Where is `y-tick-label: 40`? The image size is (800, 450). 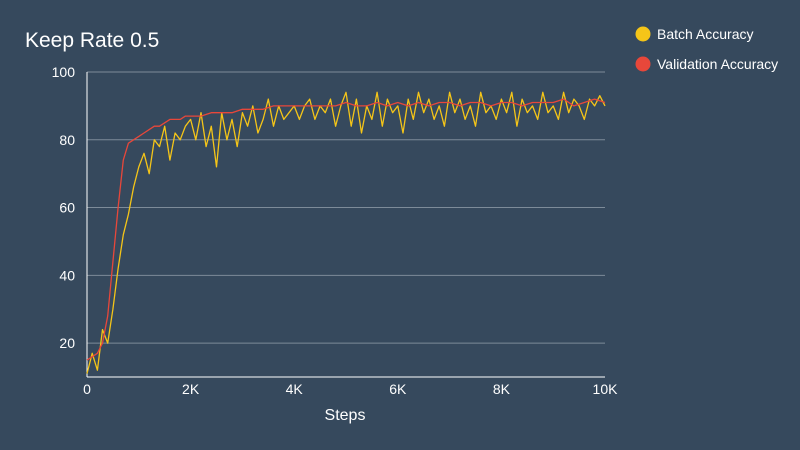
y-tick-label: 40 is located at coordinates (67, 275).